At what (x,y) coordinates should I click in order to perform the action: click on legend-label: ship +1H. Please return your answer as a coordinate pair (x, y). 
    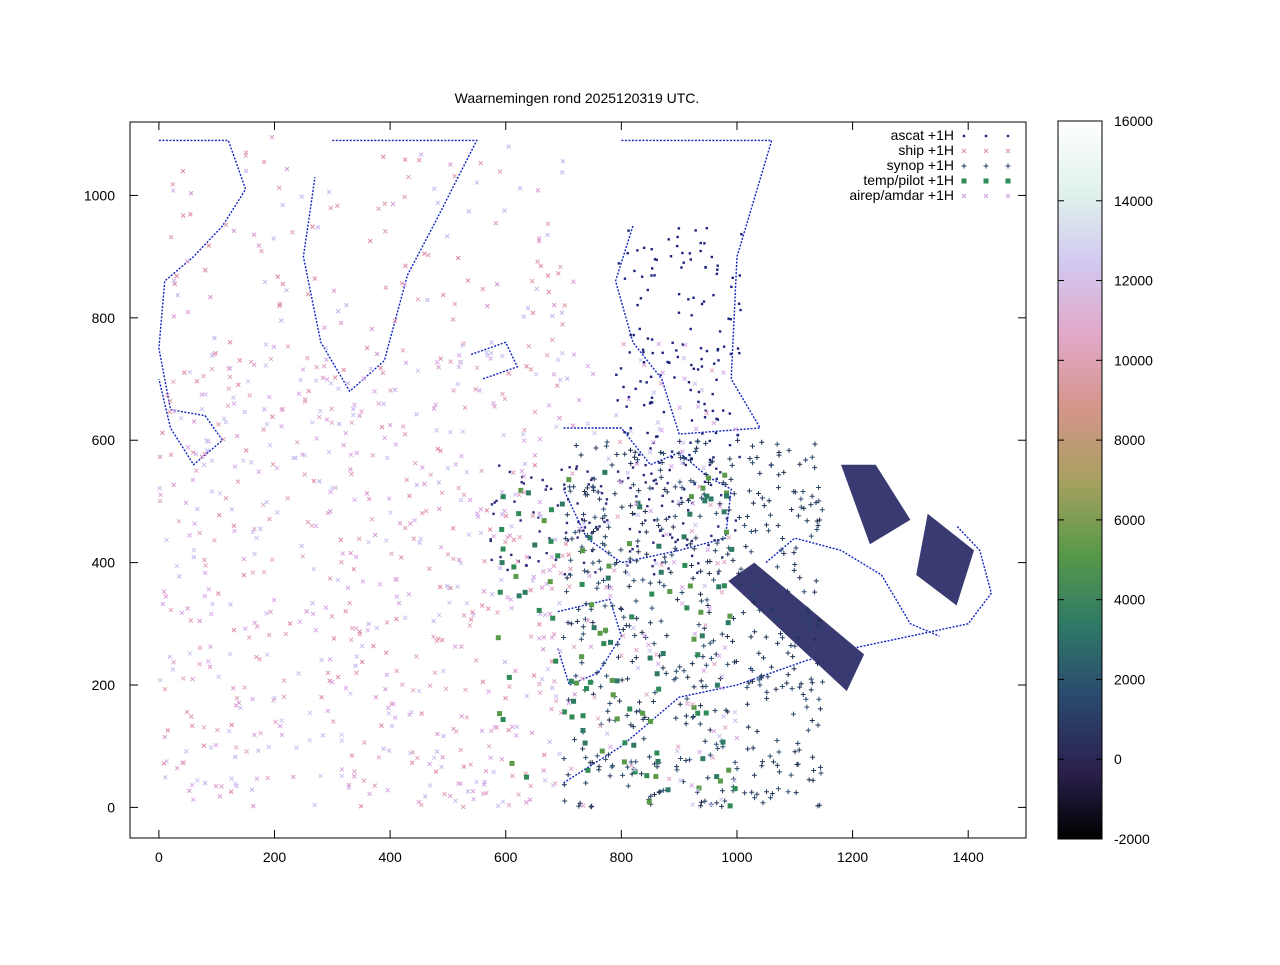
    Looking at the image, I should click on (926, 150).